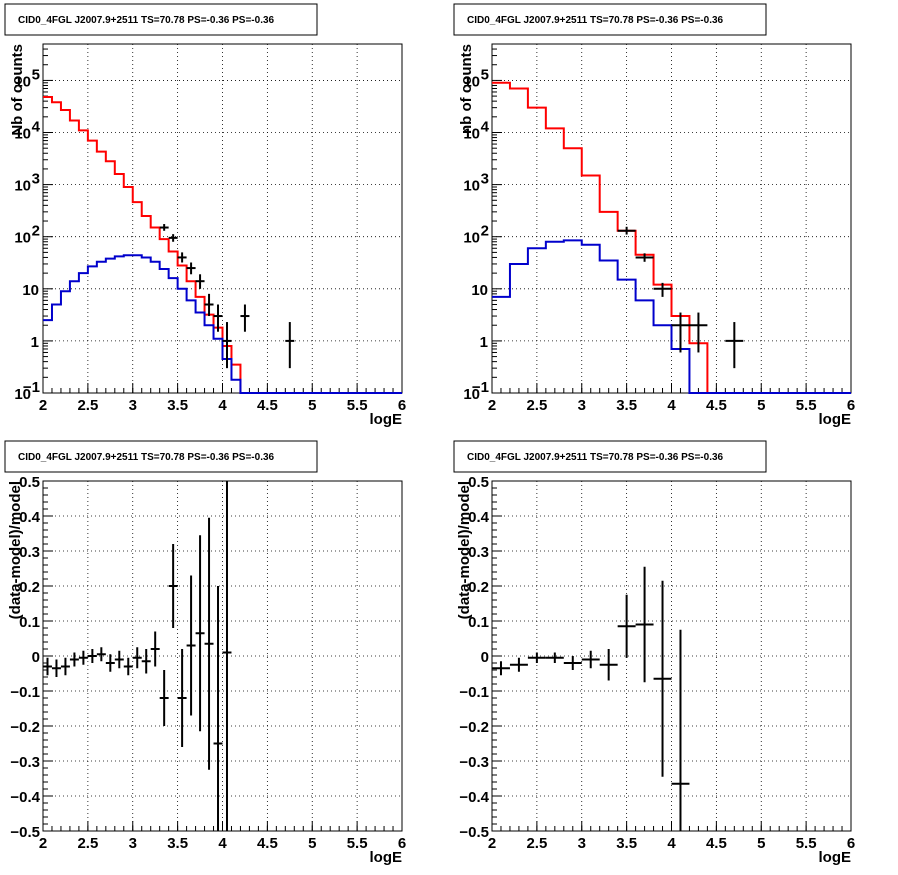 The width and height of the screenshot is (898, 875). What do you see at coordinates (479, 517) in the screenshot?
I see `y-tick-label: 0.4` at bounding box center [479, 517].